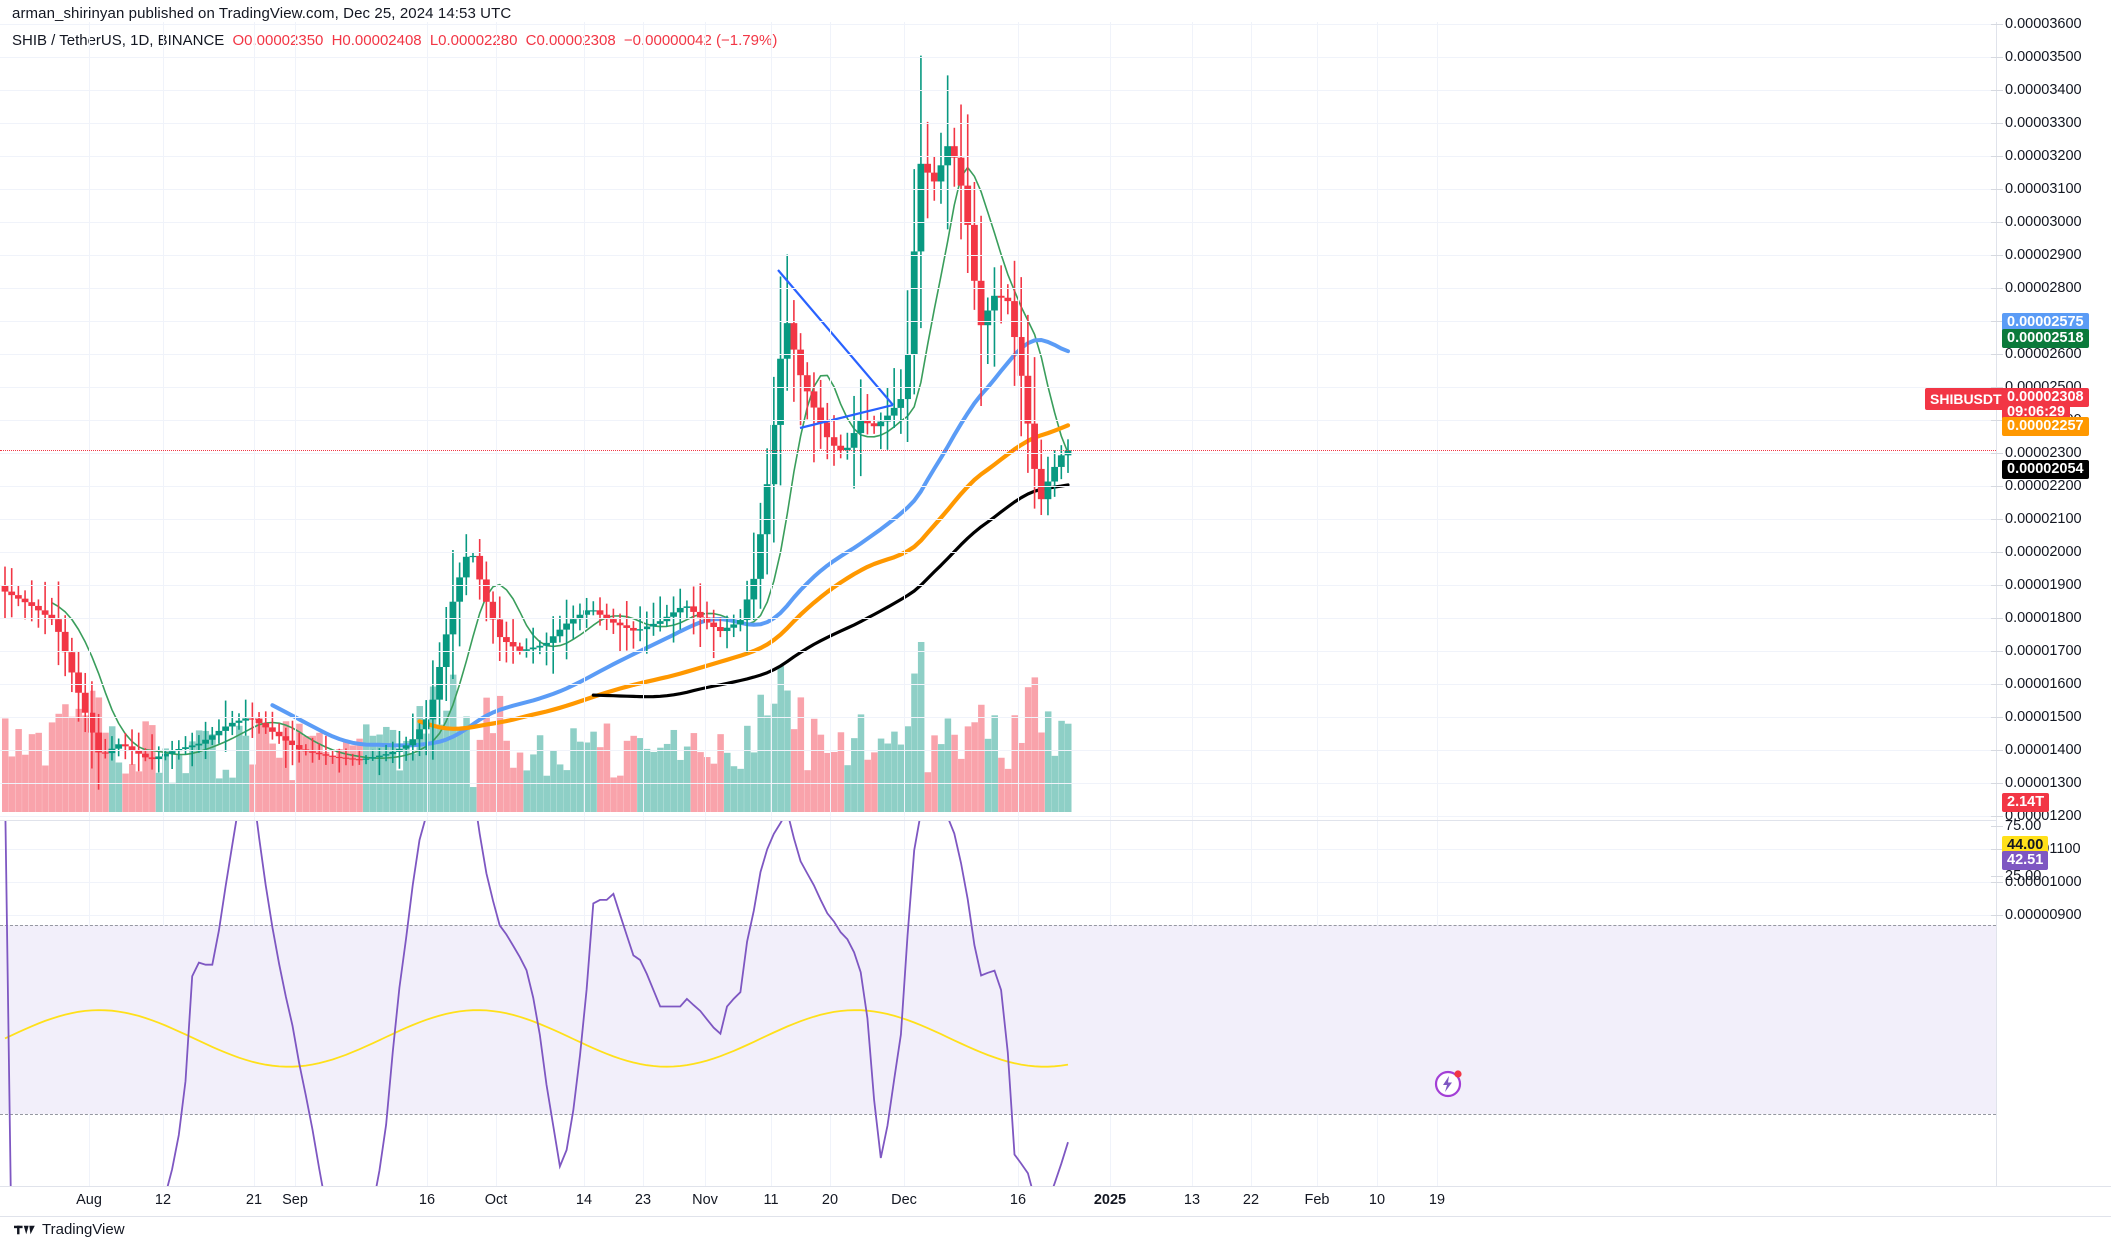  What do you see at coordinates (2036, 882) in the screenshot?
I see `price-axis-tick: 0.00001000` at bounding box center [2036, 882].